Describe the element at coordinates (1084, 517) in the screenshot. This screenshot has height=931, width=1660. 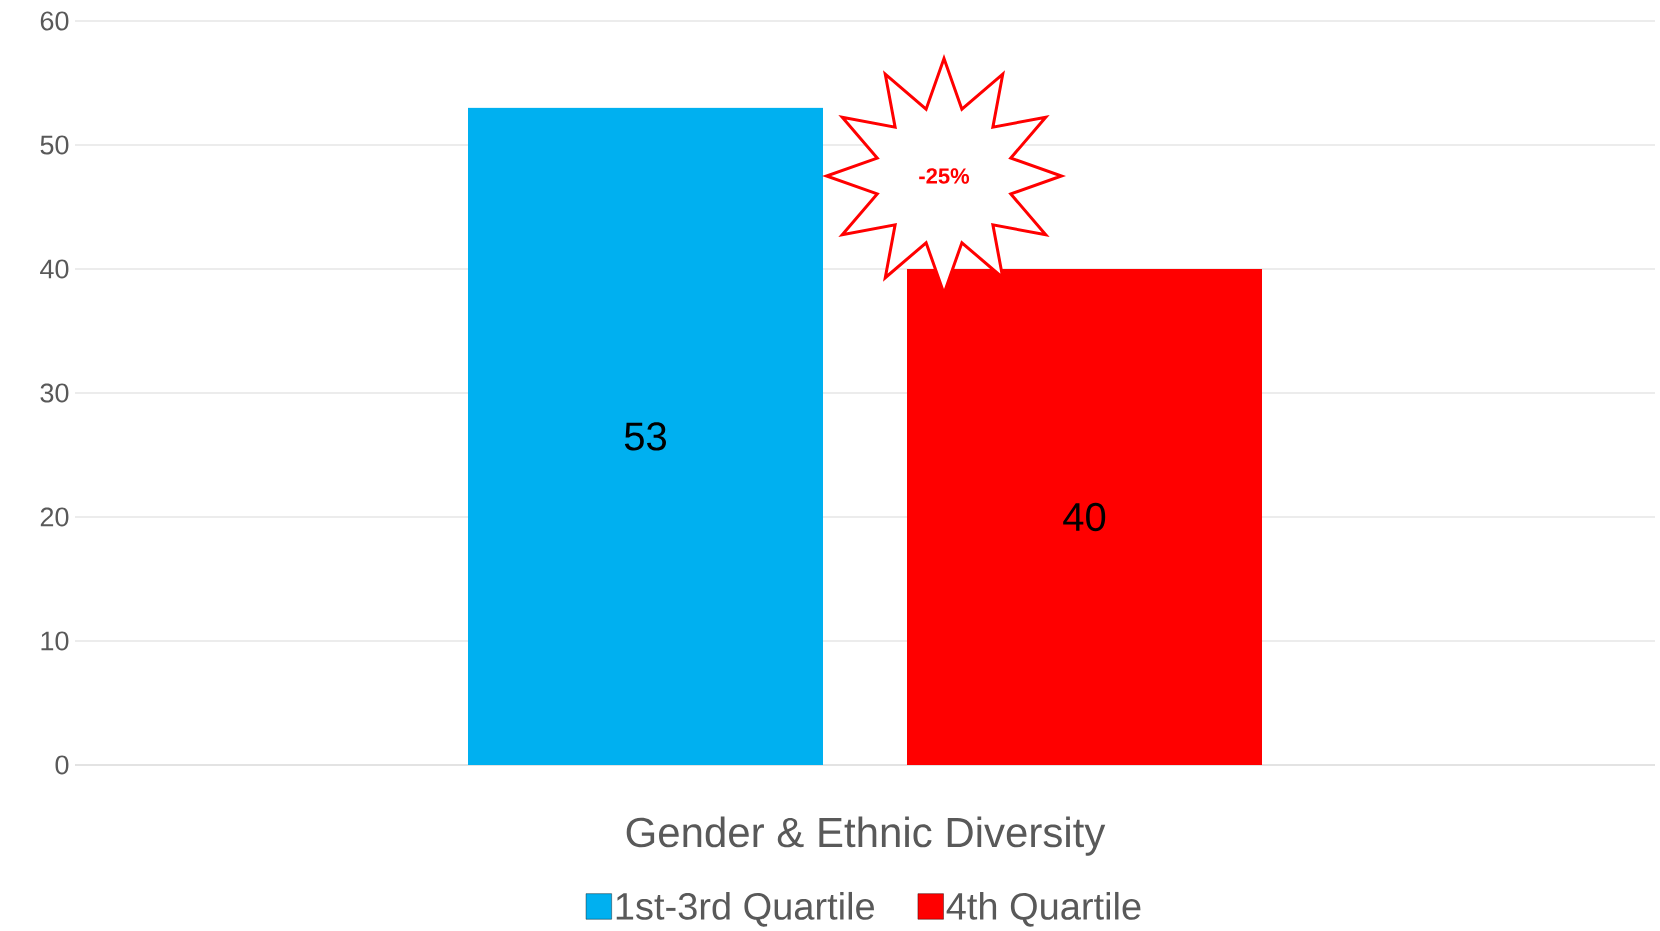
I see `data-label: 40` at that location.